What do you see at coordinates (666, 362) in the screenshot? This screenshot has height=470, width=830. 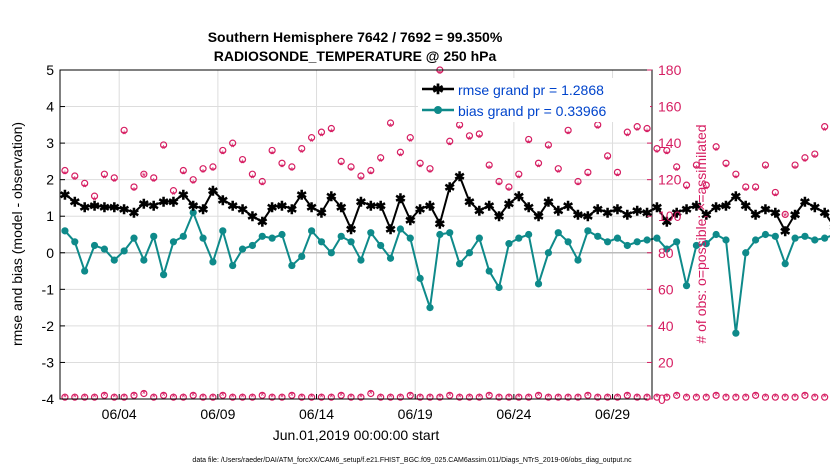 I see `right-axis-tick-label: 20` at bounding box center [666, 362].